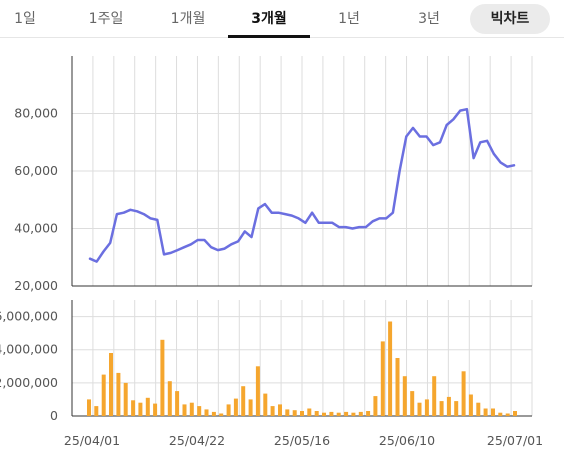 The height and width of the screenshot is (475, 564). I want to click on volume-axis-tick-label: 0, so click(54, 415).